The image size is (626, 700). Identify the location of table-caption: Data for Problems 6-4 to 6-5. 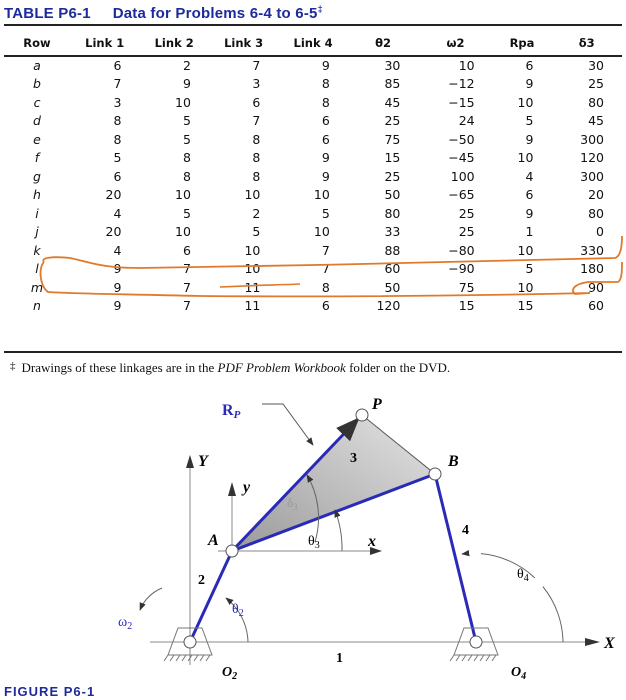
(215, 13).